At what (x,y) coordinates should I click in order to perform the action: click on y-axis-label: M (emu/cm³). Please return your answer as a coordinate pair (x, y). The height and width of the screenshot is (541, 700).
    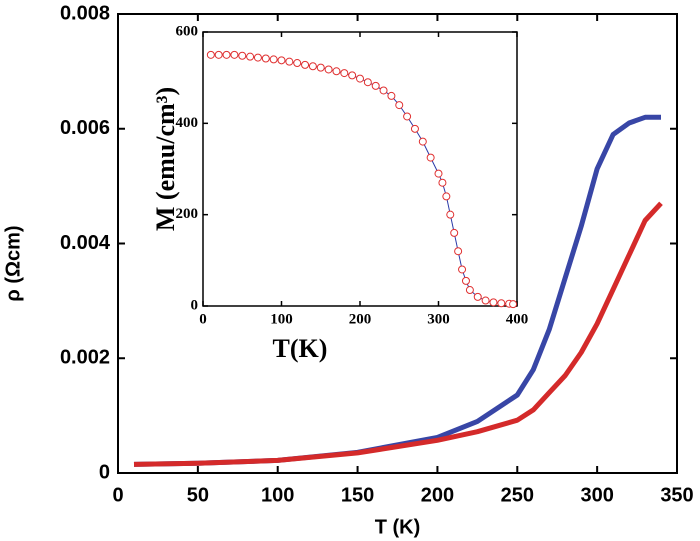
    Looking at the image, I should click on (165, 159).